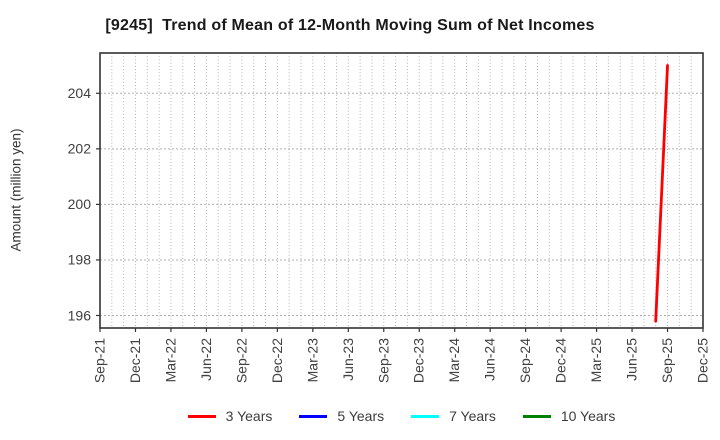 This screenshot has width=720, height=440. What do you see at coordinates (596, 360) in the screenshot?
I see `x-tick-label: Mar-25` at bounding box center [596, 360].